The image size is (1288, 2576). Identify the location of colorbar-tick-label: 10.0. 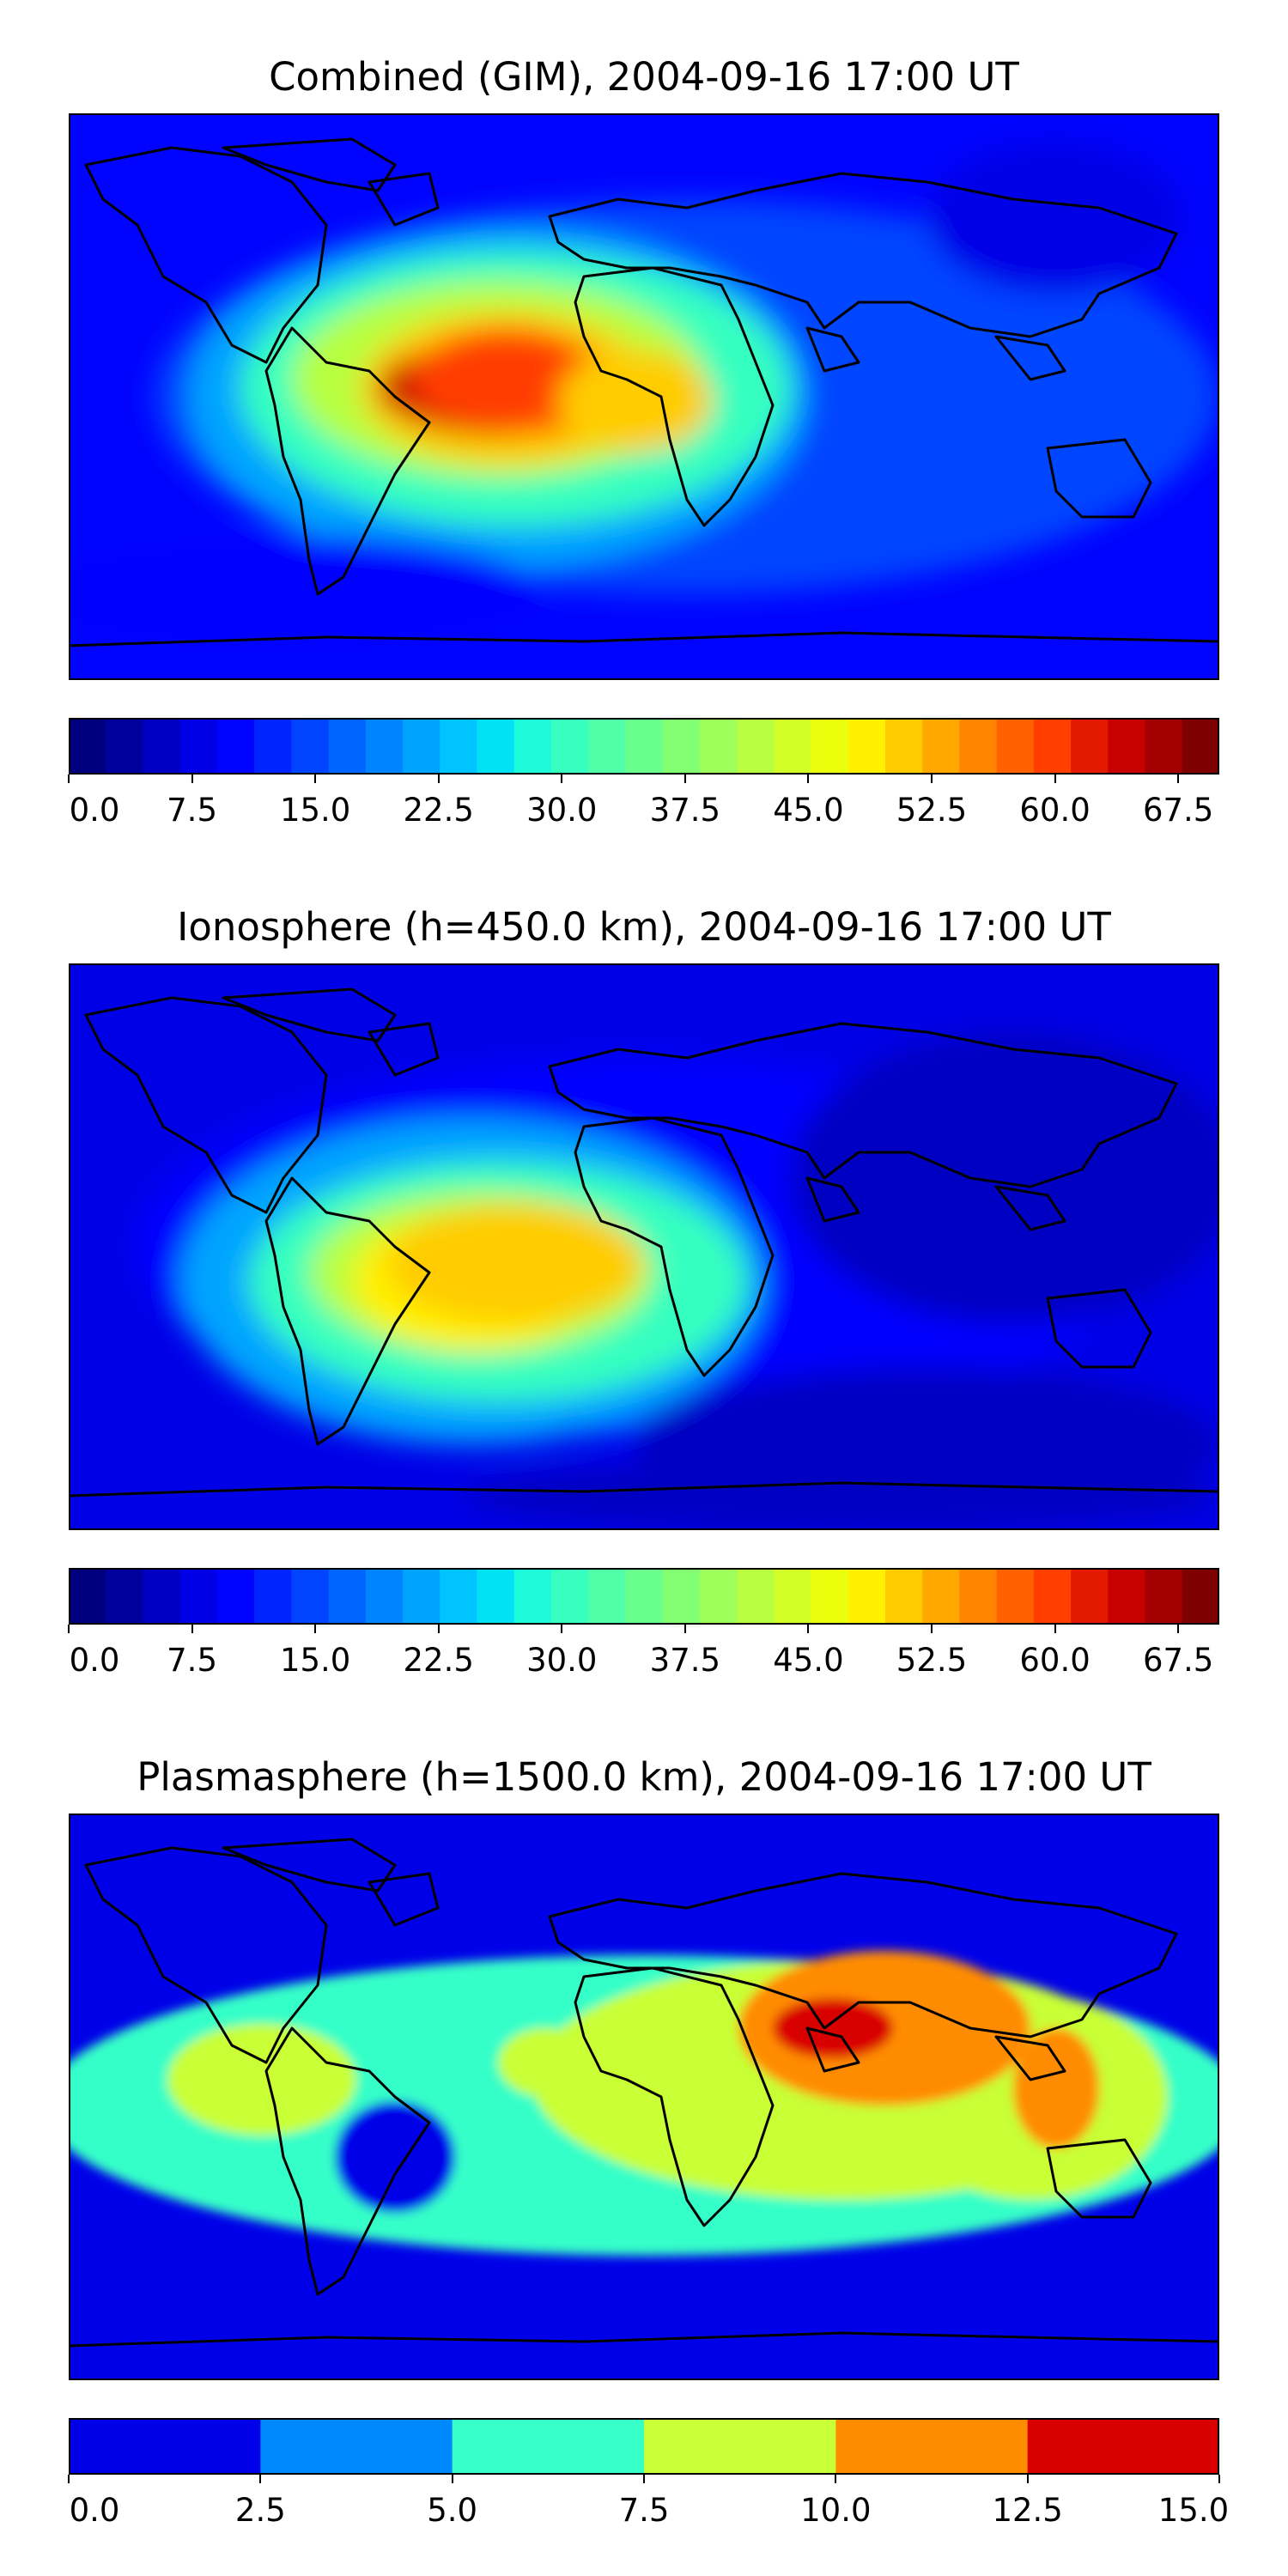
(836, 2510).